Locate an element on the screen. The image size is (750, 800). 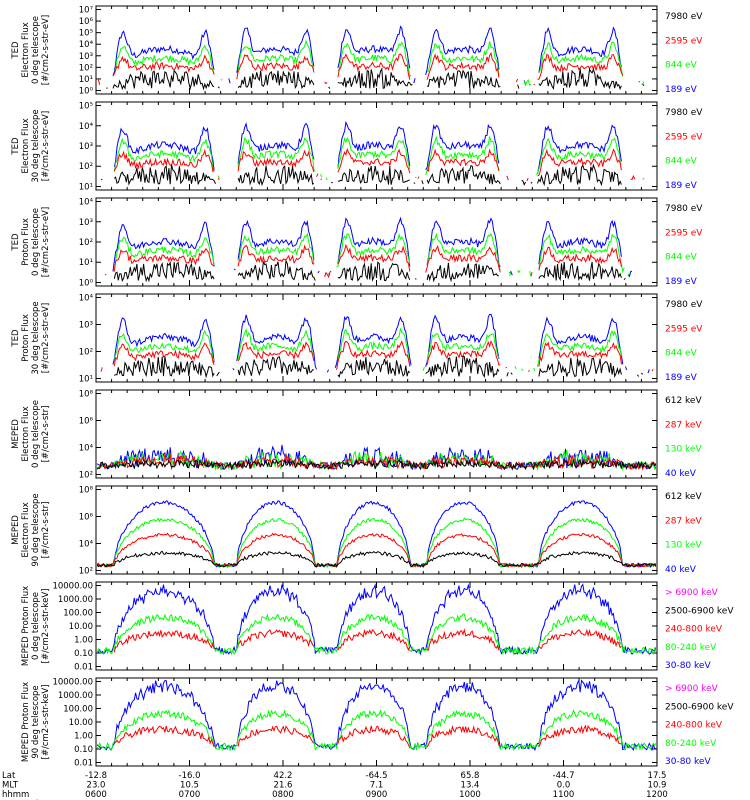
panel-frame is located at coordinates (376, 530).